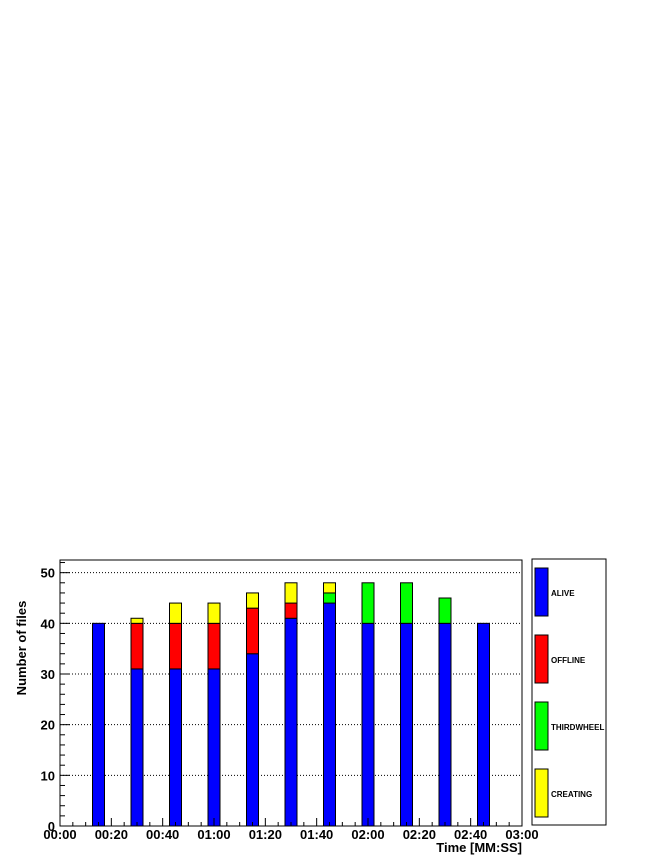  I want to click on x-tick-label: 01:40, so click(316, 834).